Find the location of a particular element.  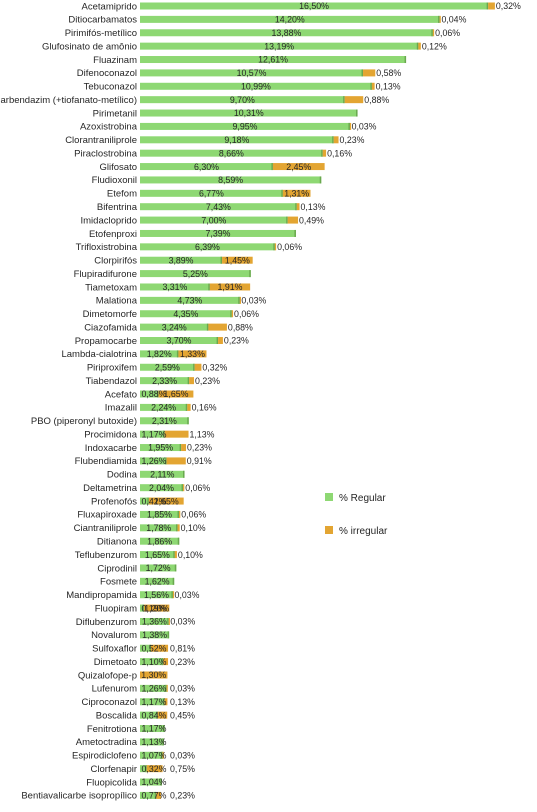

category-label: Trifloxistrobina is located at coordinates (107, 247).